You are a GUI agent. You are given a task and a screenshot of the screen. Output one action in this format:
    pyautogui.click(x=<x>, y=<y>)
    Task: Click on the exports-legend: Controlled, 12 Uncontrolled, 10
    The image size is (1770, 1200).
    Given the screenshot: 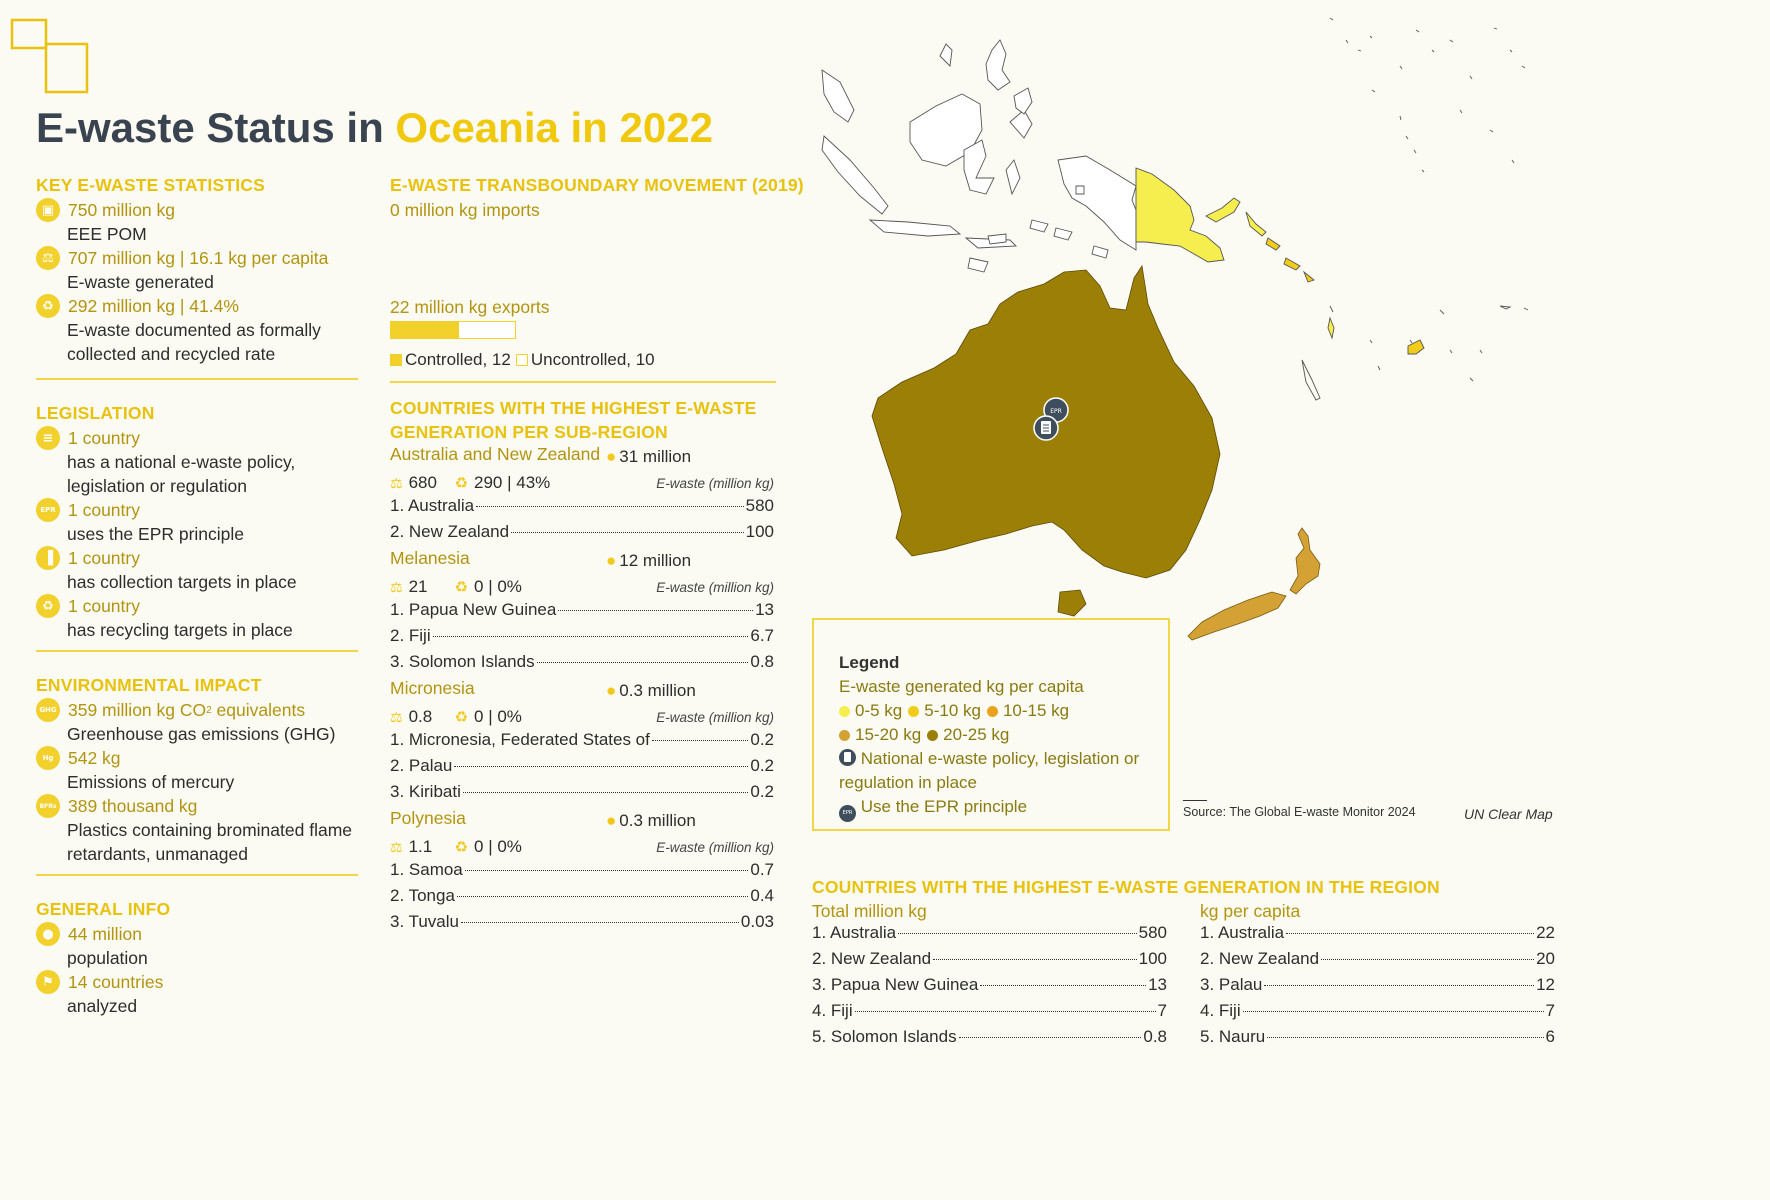 What is the action you would take?
    pyautogui.click(x=583, y=360)
    